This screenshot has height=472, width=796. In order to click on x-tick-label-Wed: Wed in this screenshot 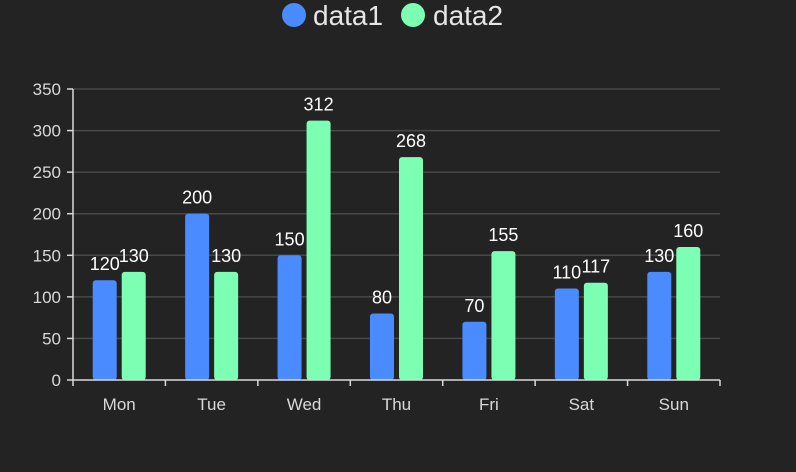, I will do `click(304, 404)`.